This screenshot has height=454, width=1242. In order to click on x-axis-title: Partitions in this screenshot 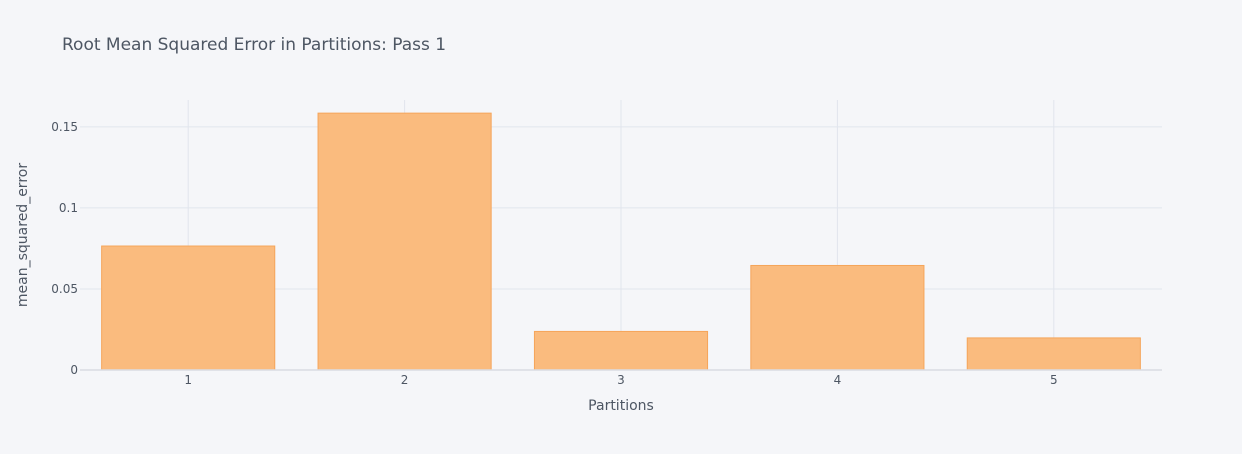, I will do `click(621, 406)`.